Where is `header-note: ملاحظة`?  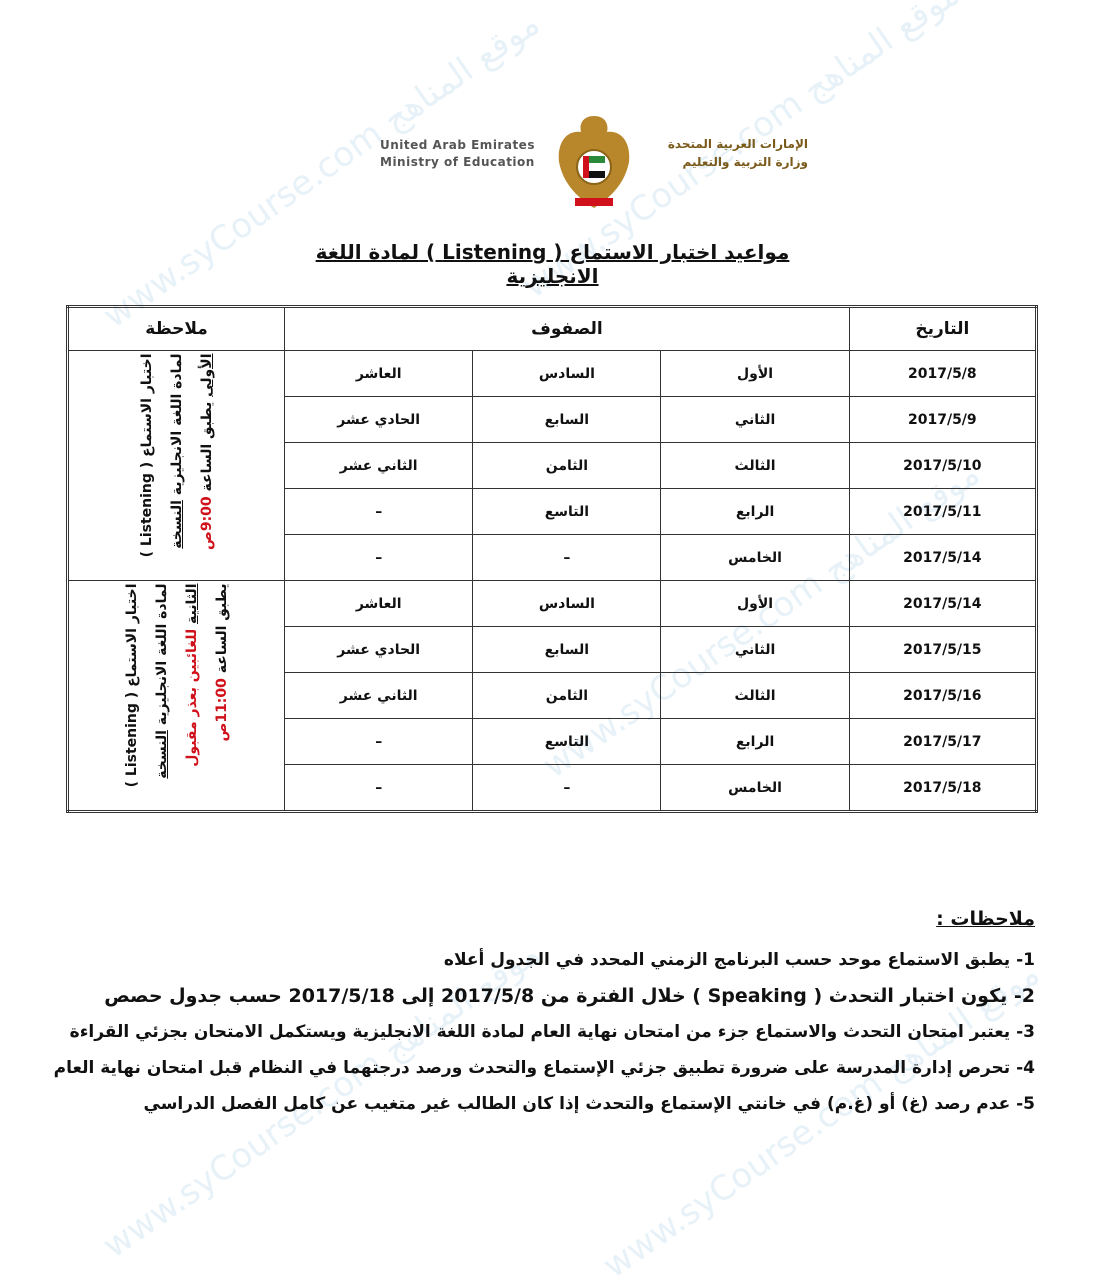
header-note: ملاحظة is located at coordinates (176, 328).